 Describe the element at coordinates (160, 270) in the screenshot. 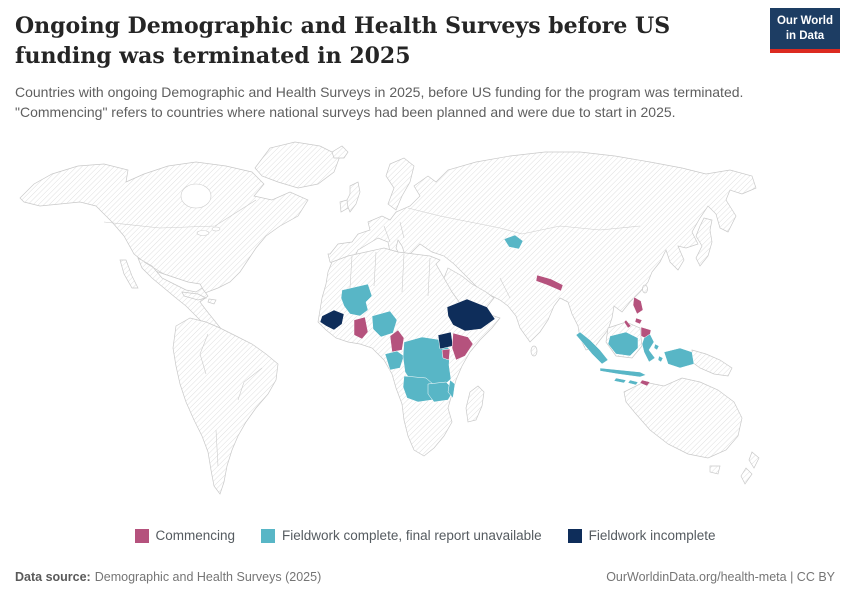

I see `border-us-mexico` at that location.